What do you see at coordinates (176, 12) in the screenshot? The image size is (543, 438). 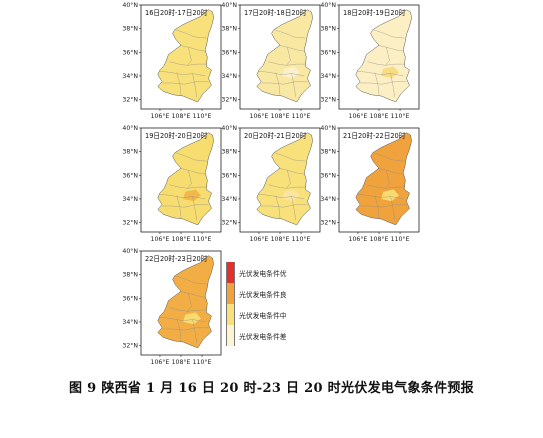 I see `panel-title: 16日20时-17日20时` at bounding box center [176, 12].